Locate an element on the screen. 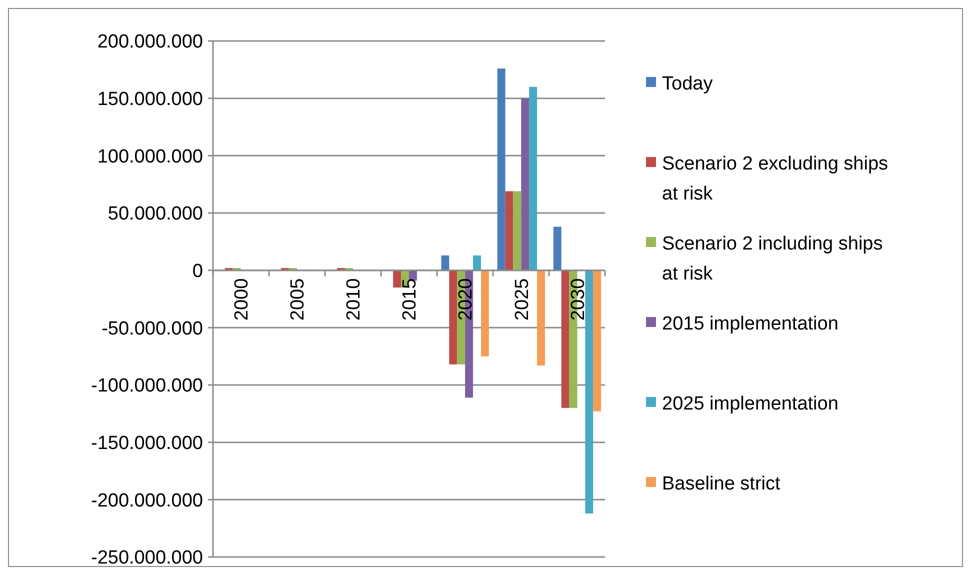  legend-label: Scenario 2 including ships at risk is located at coordinates (772, 259).